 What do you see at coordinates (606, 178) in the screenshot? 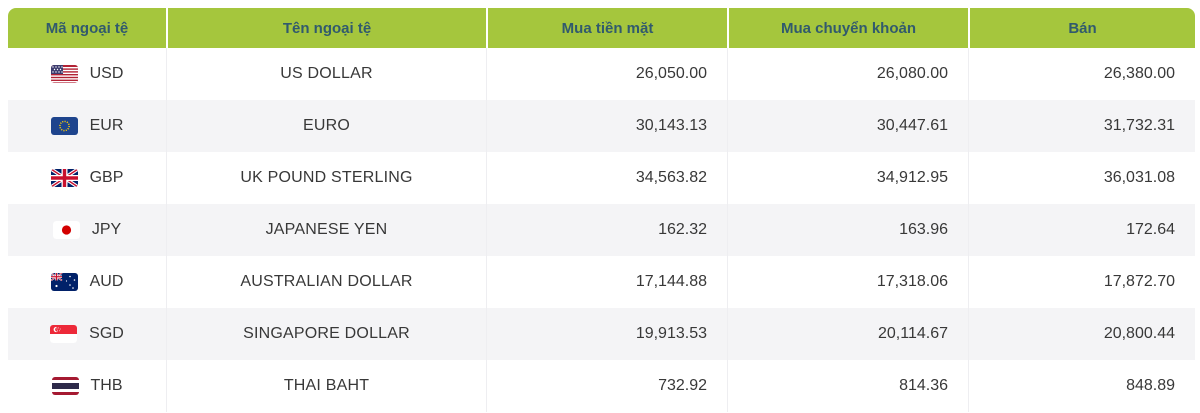
I see `cash-buy-cell: 34,563.82` at bounding box center [606, 178].